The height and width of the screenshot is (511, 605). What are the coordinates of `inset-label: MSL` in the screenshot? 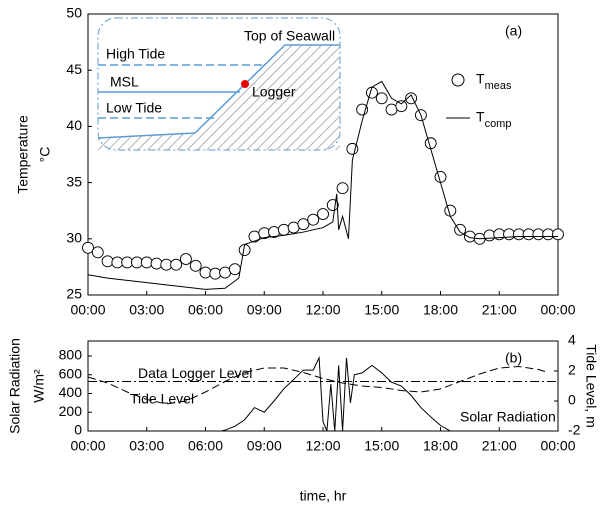 It's located at (124, 82).